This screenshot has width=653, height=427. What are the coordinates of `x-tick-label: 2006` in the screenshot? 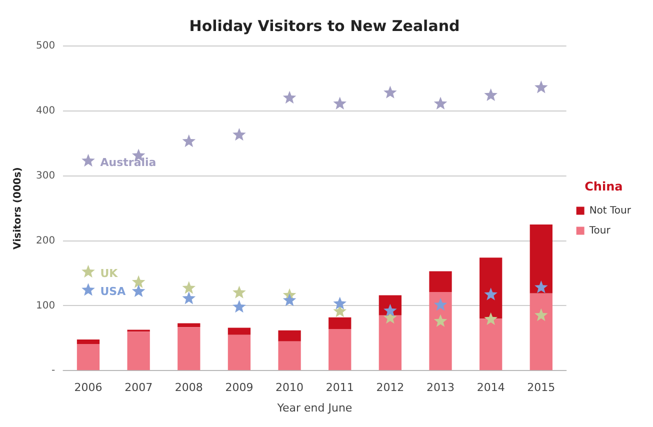 It's located at (88, 387).